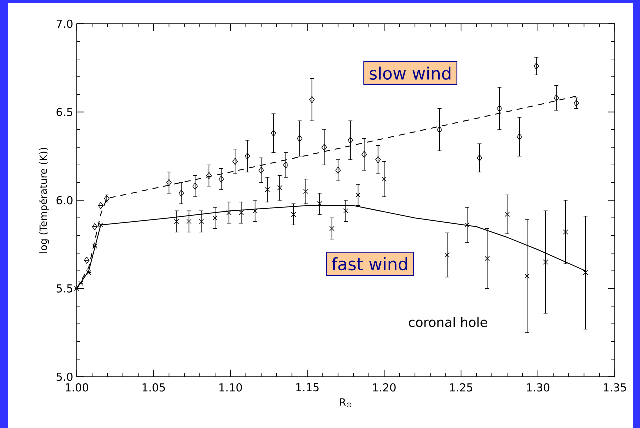 Image resolution: width=640 pixels, height=428 pixels. I want to click on x-tick-label: 1.20, so click(384, 388).